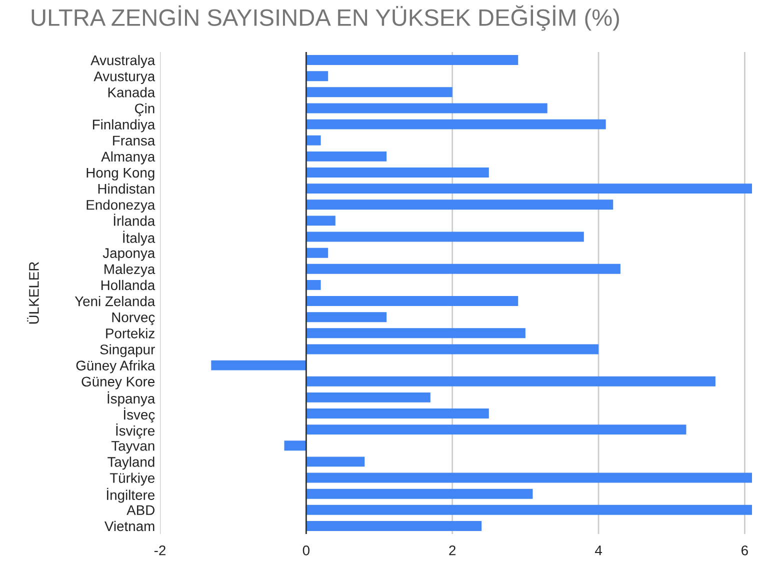  Describe the element at coordinates (135, 220) in the screenshot. I see `y-tick-label: İrlanda` at that location.